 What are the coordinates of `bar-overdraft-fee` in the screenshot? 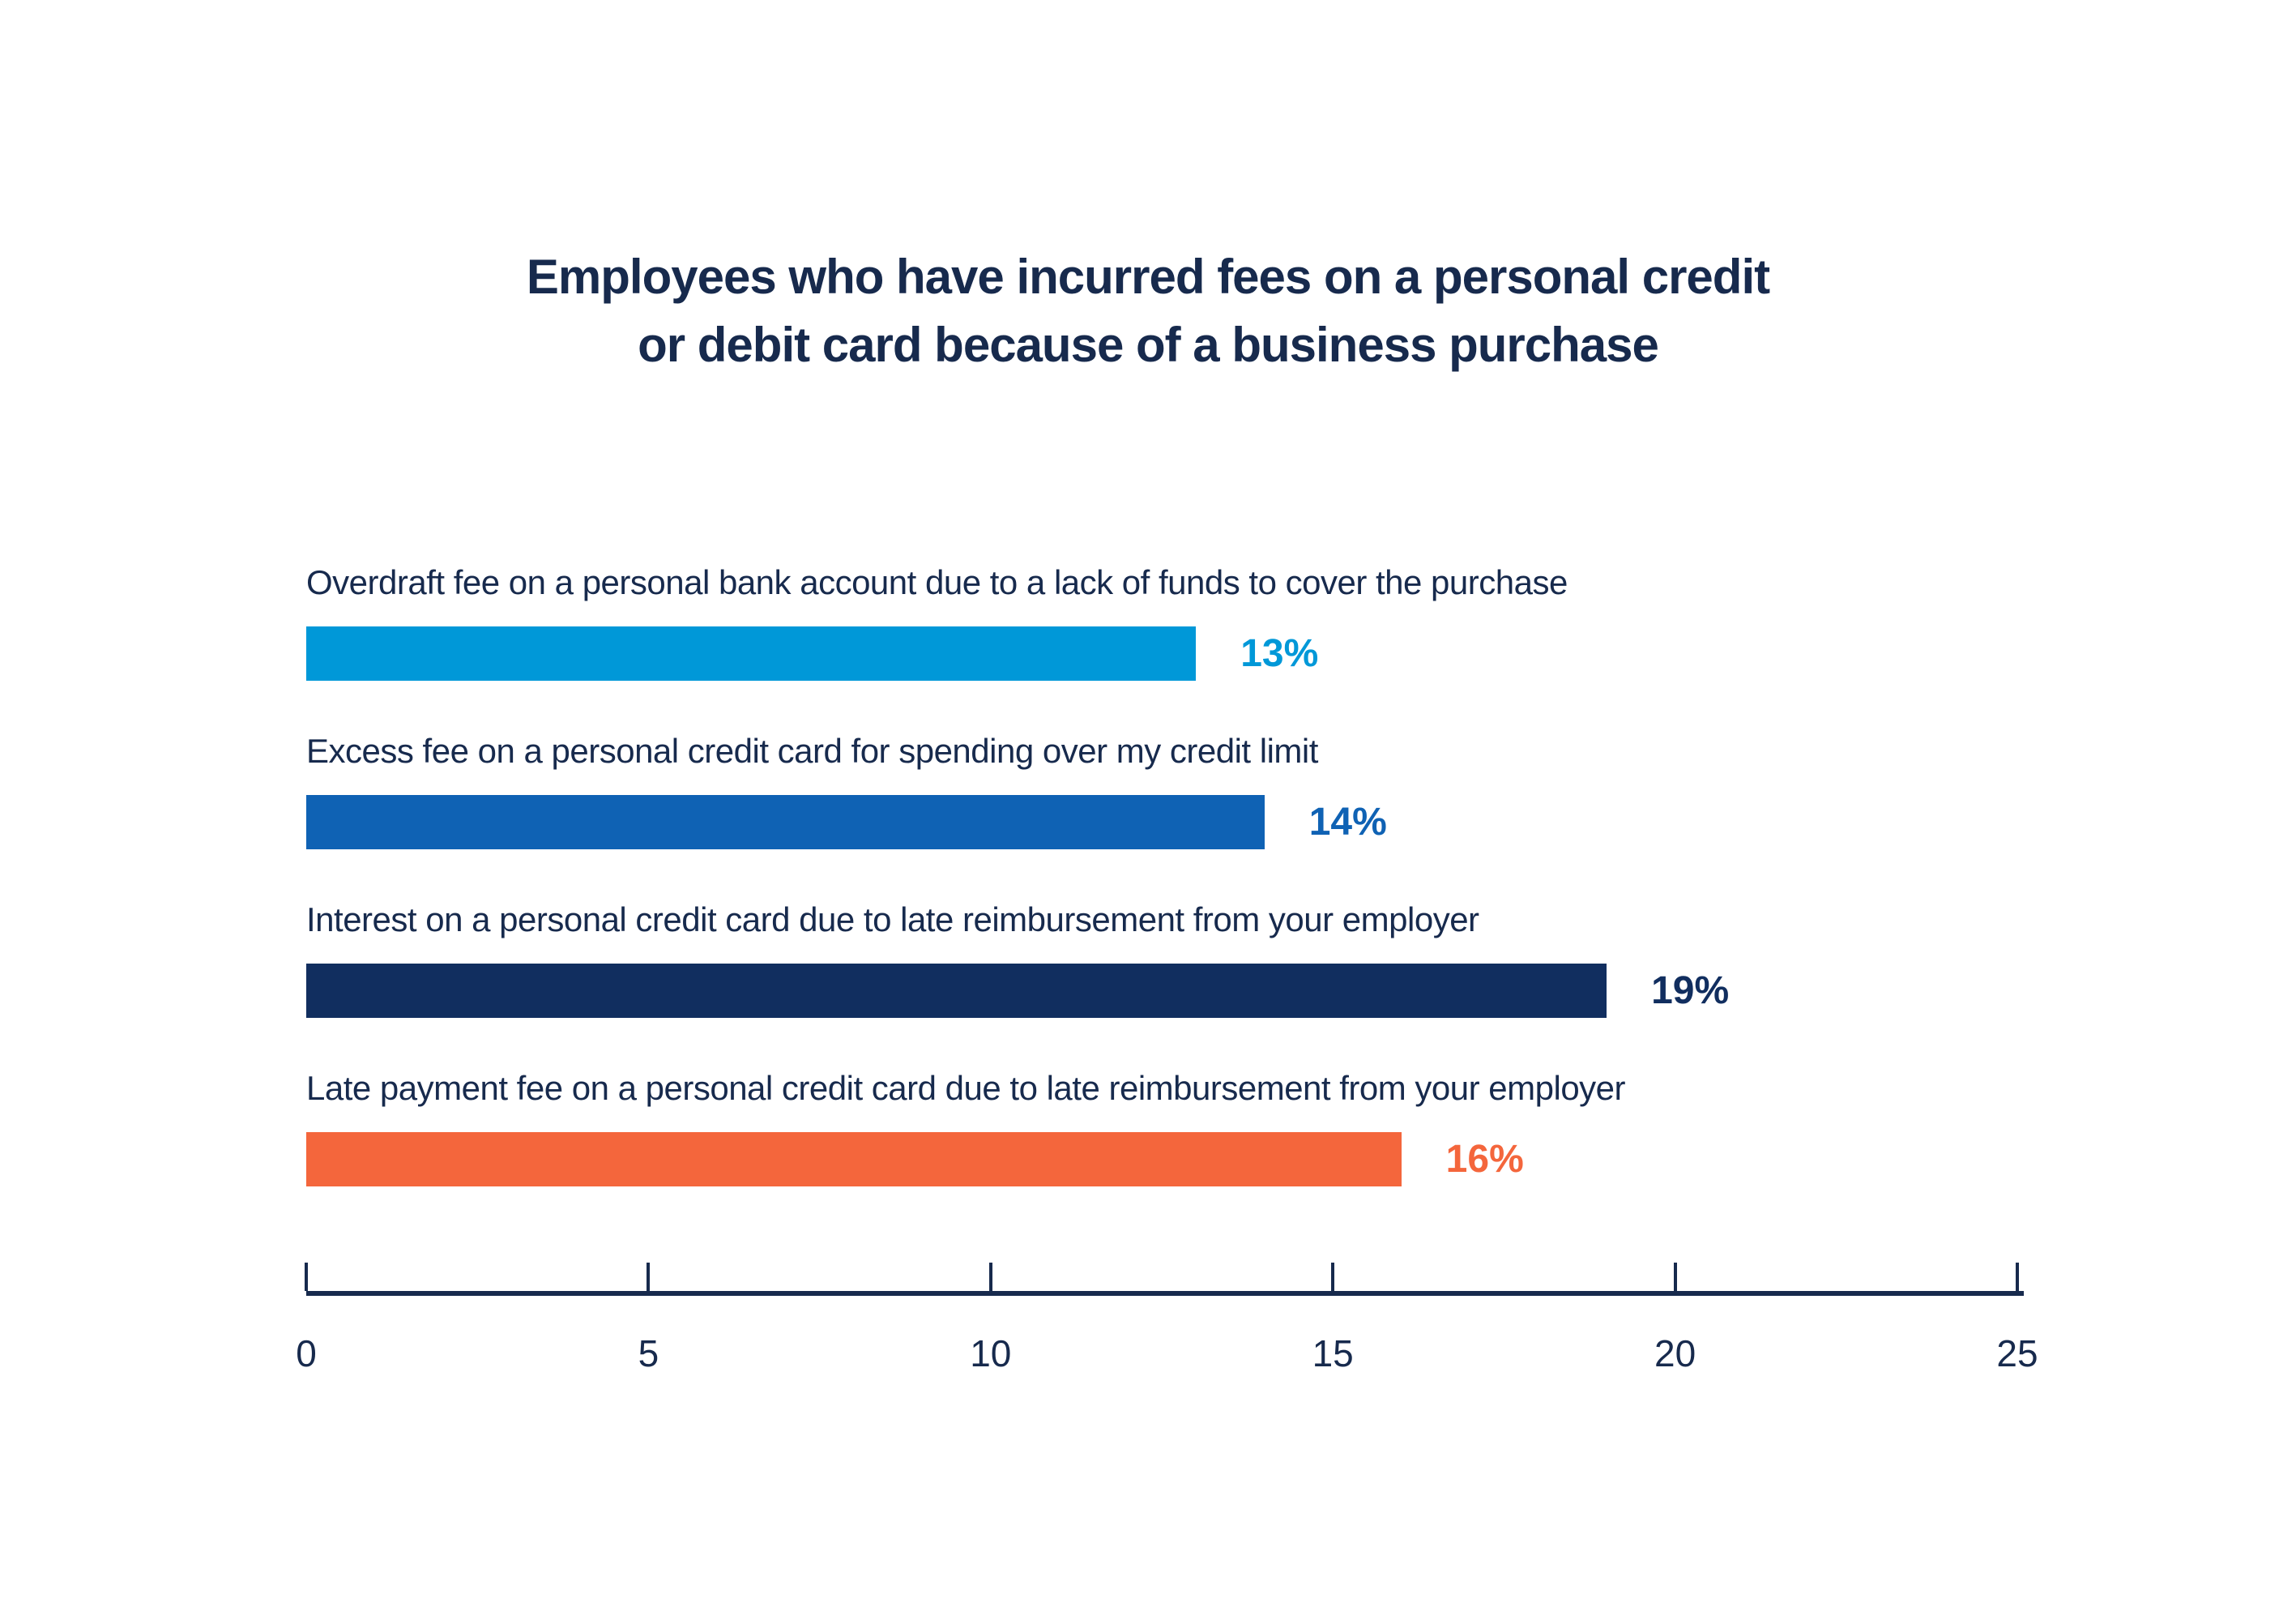 It's located at (752, 654).